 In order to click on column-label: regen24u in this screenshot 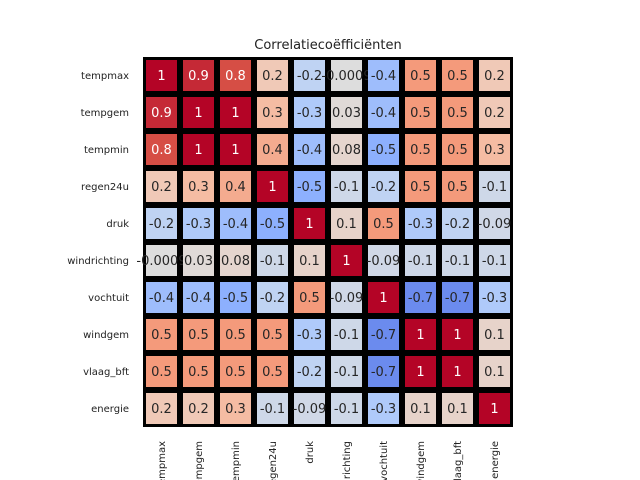, I will do `click(273, 460)`.